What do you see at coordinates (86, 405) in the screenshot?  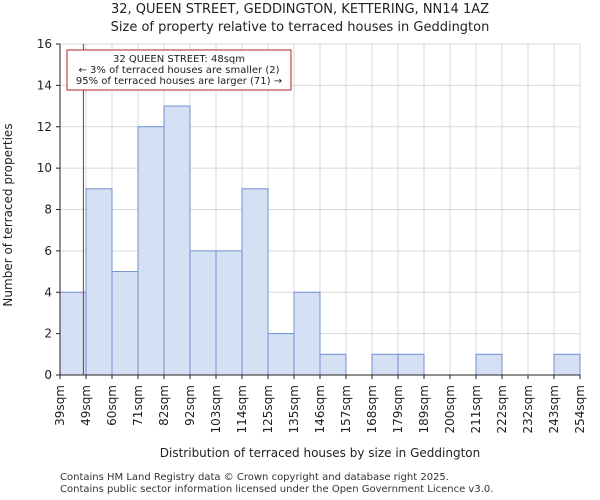 I see `x-tick-label: 49sqm` at bounding box center [86, 405].